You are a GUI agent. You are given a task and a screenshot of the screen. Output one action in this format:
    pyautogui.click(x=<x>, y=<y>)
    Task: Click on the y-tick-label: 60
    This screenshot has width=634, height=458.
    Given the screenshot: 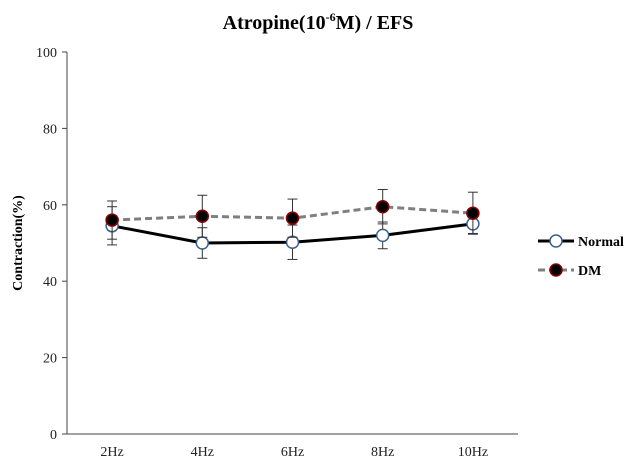 What is the action you would take?
    pyautogui.click(x=50, y=206)
    